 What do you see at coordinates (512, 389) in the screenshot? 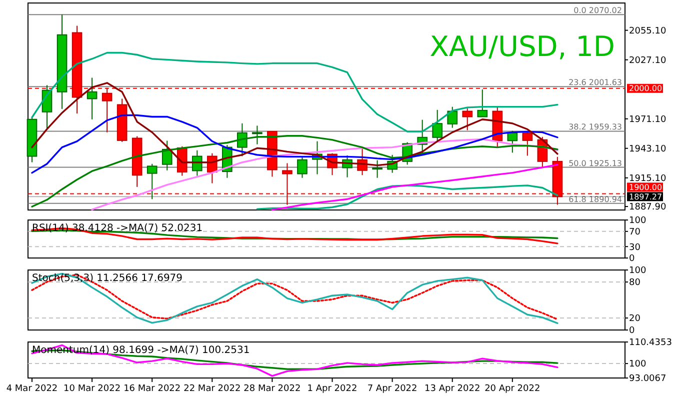
I see `x-tick-label: 20 Apr 2022` at bounding box center [512, 389].